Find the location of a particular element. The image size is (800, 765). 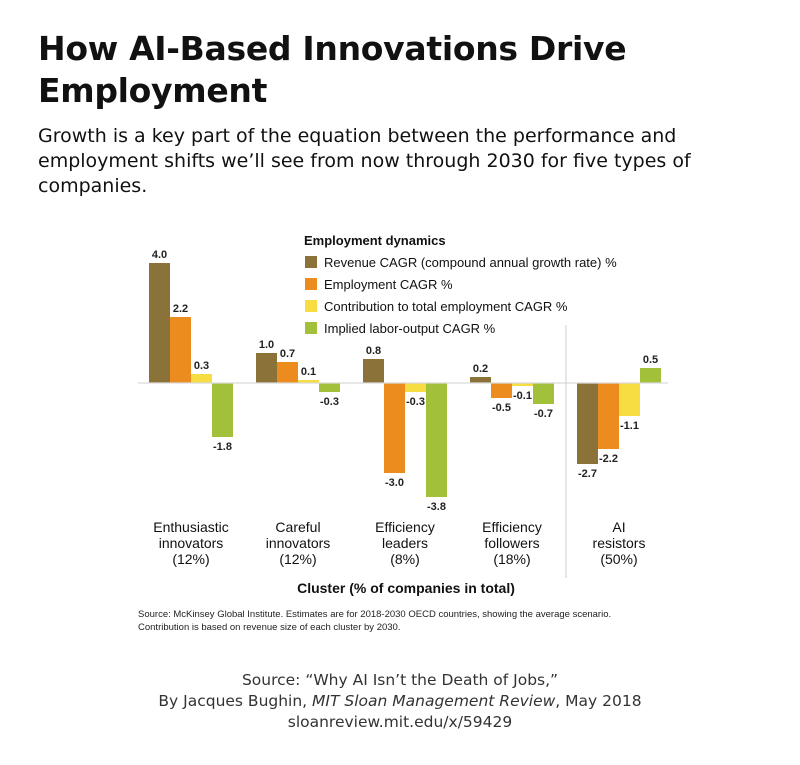

bar-s0-c3 is located at coordinates (480, 380).